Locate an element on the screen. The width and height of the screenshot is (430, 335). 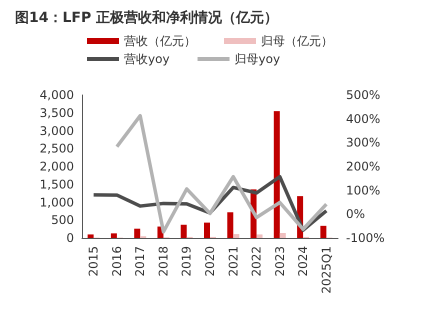
x-tick-label: 2021 is located at coordinates (233, 261).